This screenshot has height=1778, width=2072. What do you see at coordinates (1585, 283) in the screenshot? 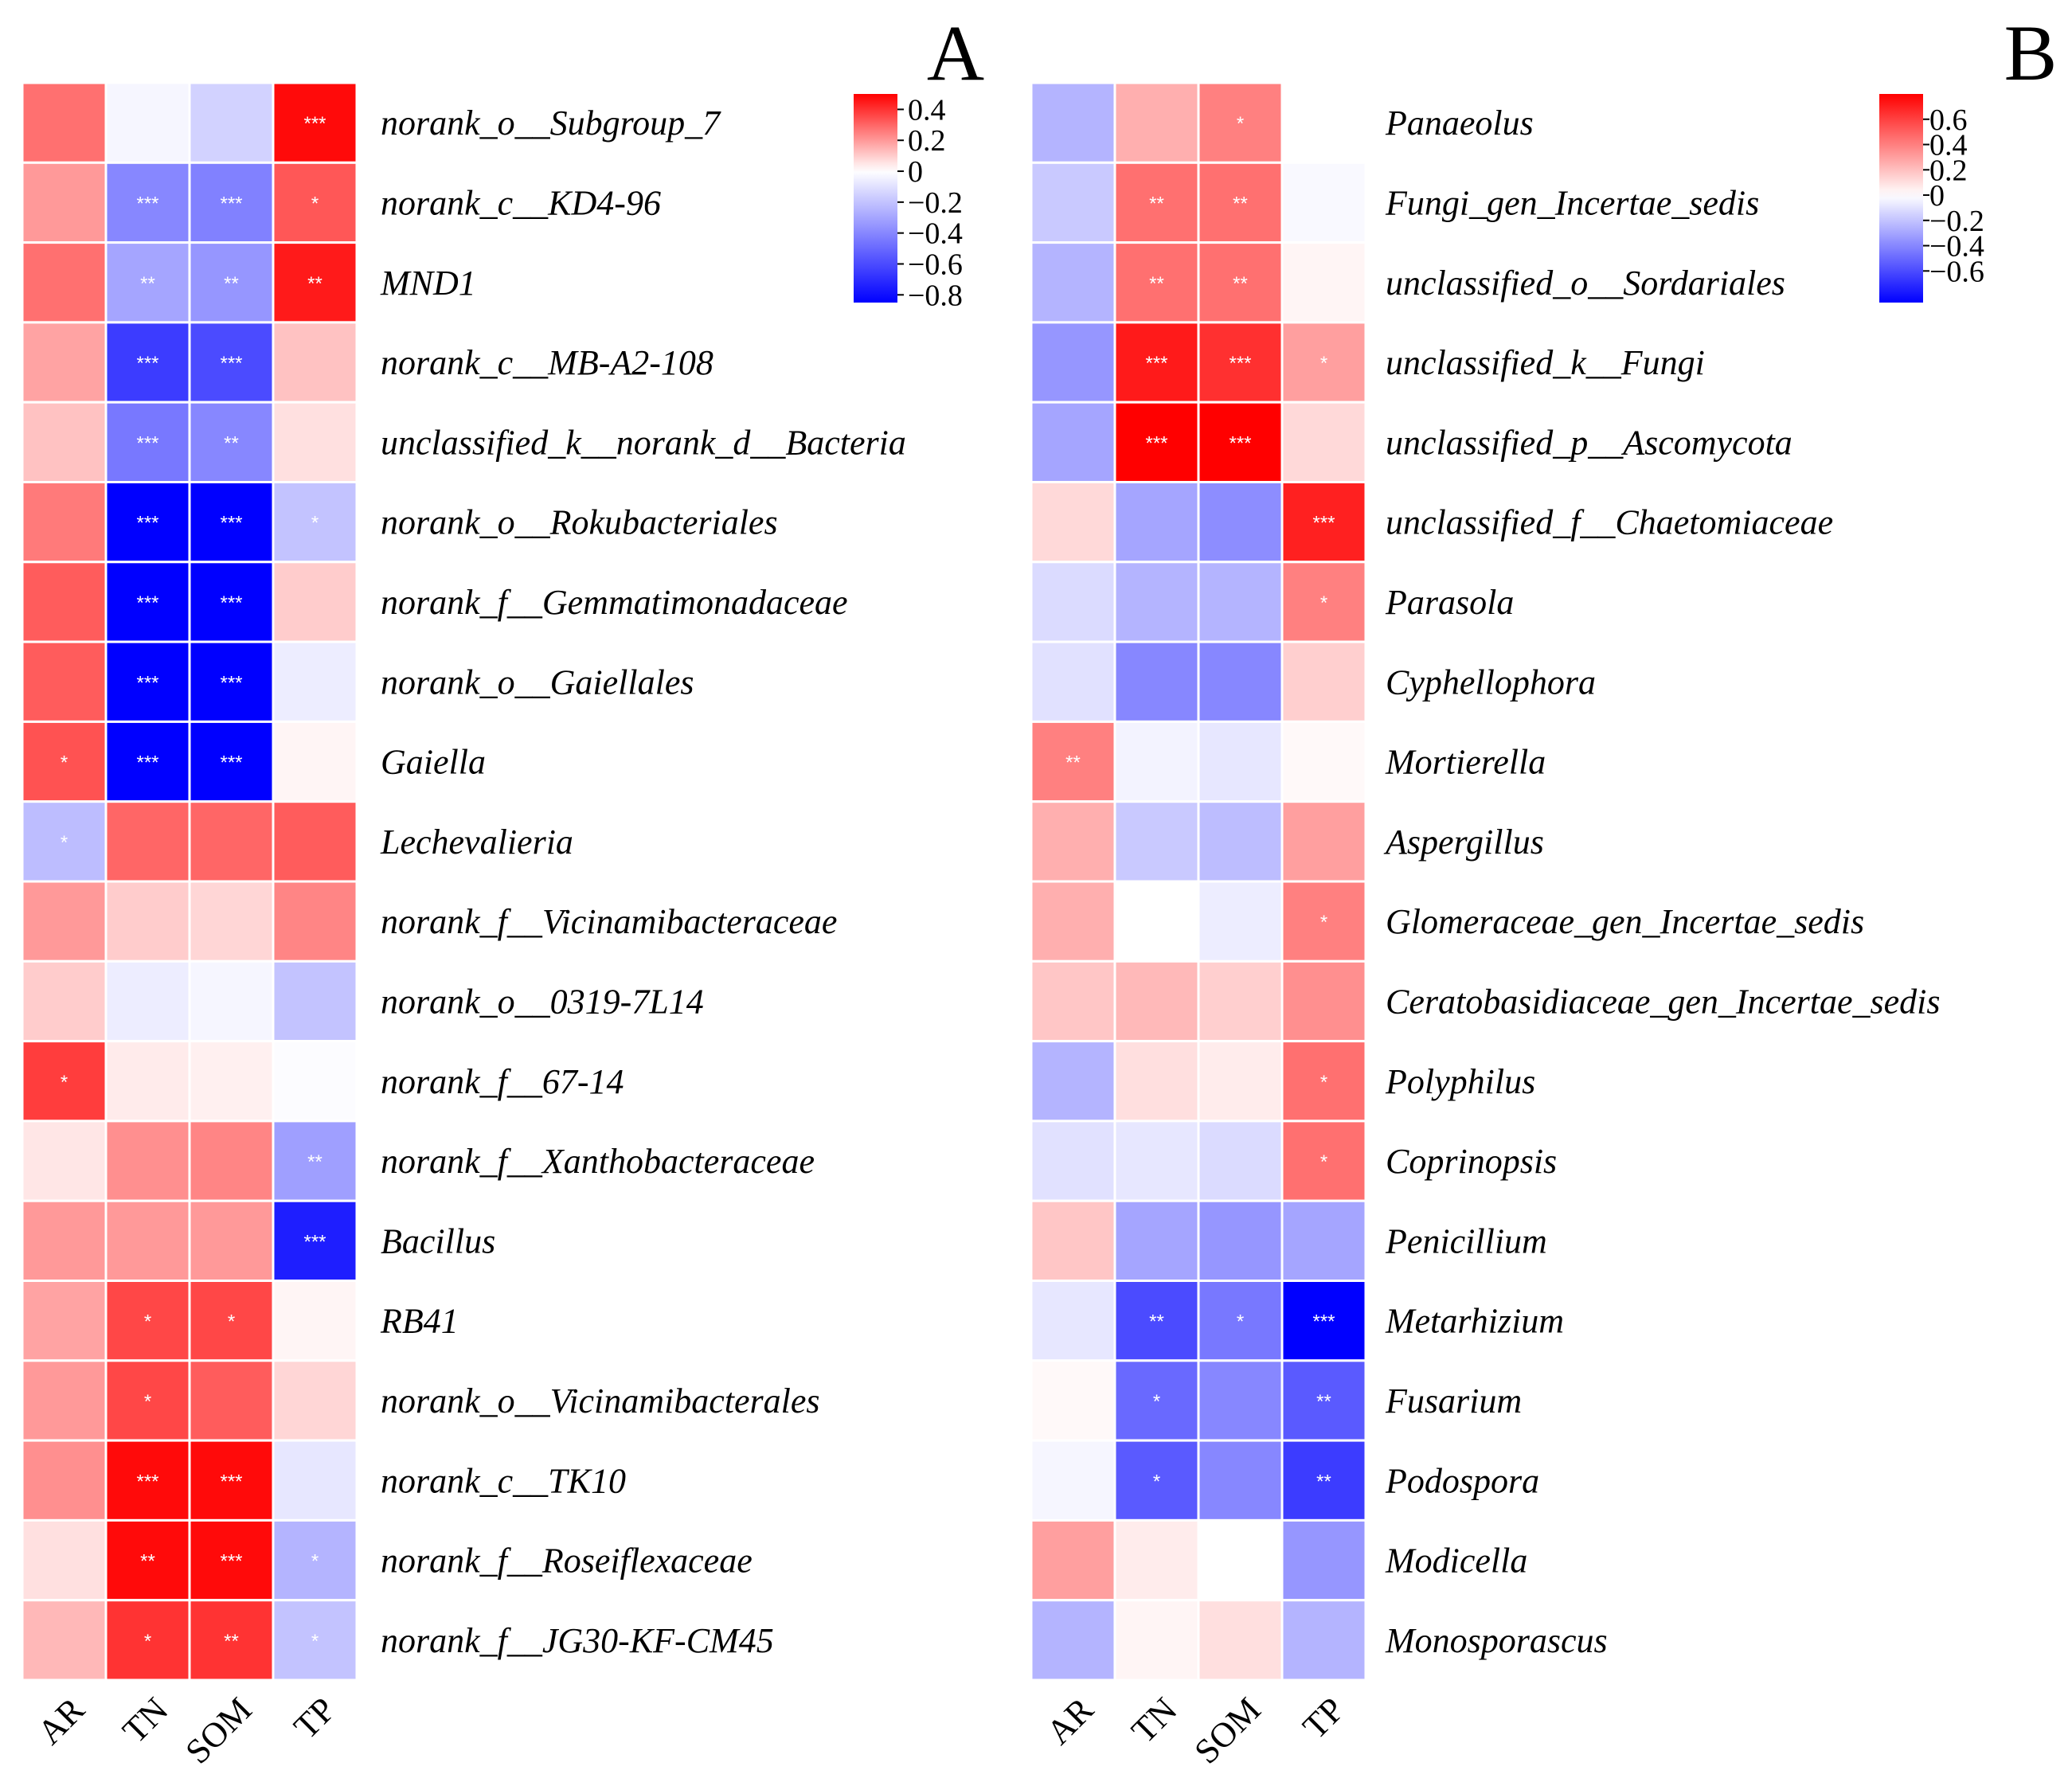
I see `row-label: unclassified_o__Sordariales` at bounding box center [1585, 283].